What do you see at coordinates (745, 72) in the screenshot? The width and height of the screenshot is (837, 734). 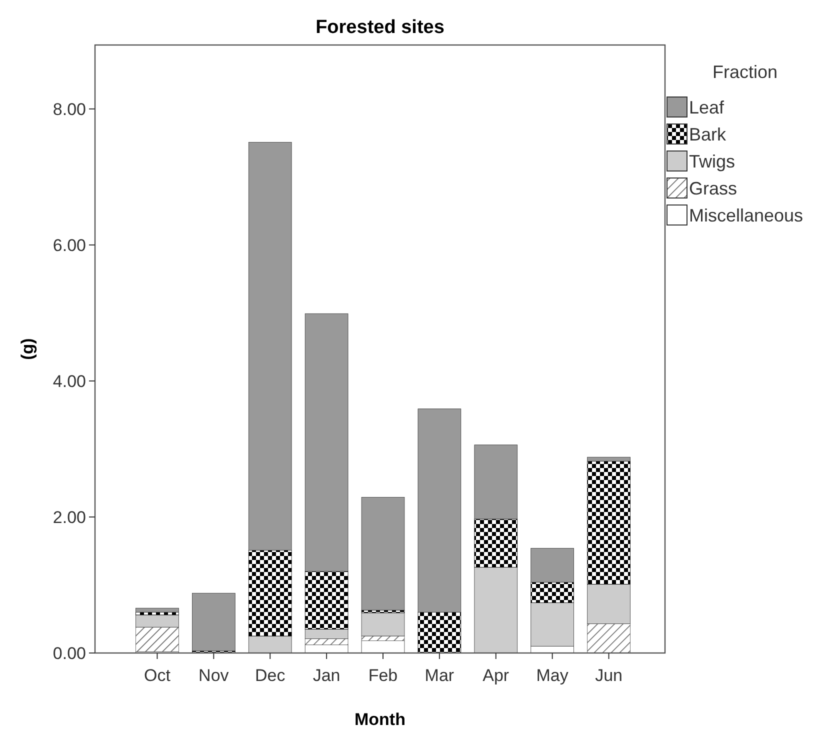 I see `legend-title: Fraction` at bounding box center [745, 72].